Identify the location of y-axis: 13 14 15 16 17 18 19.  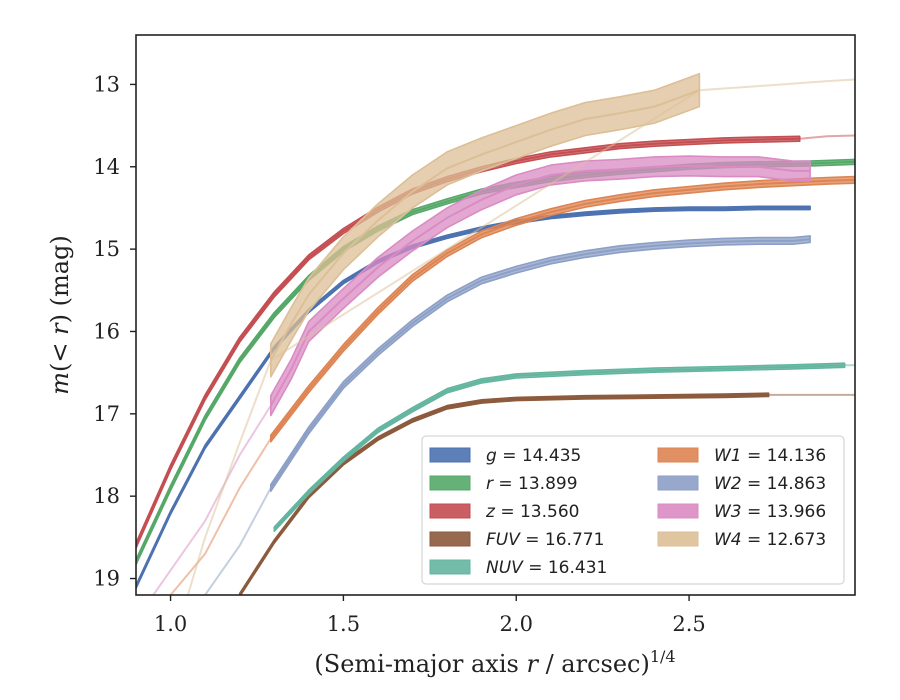
(114, 331).